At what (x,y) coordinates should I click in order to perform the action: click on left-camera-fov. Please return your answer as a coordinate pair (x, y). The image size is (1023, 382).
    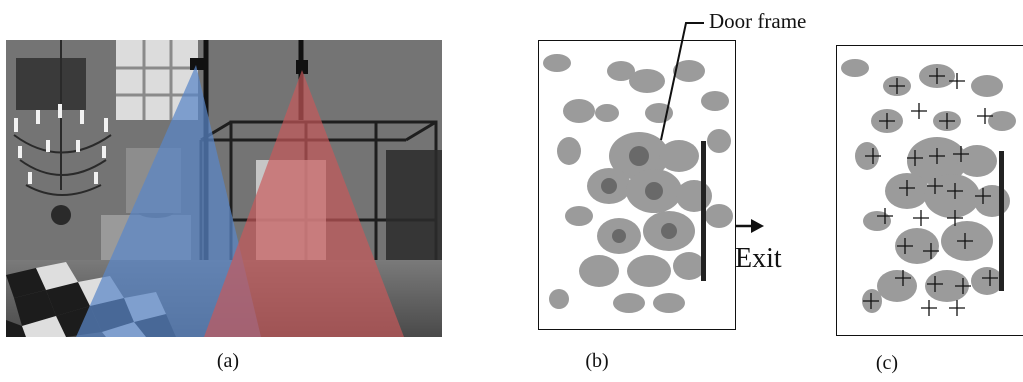
    Looking at the image, I should click on (168, 201).